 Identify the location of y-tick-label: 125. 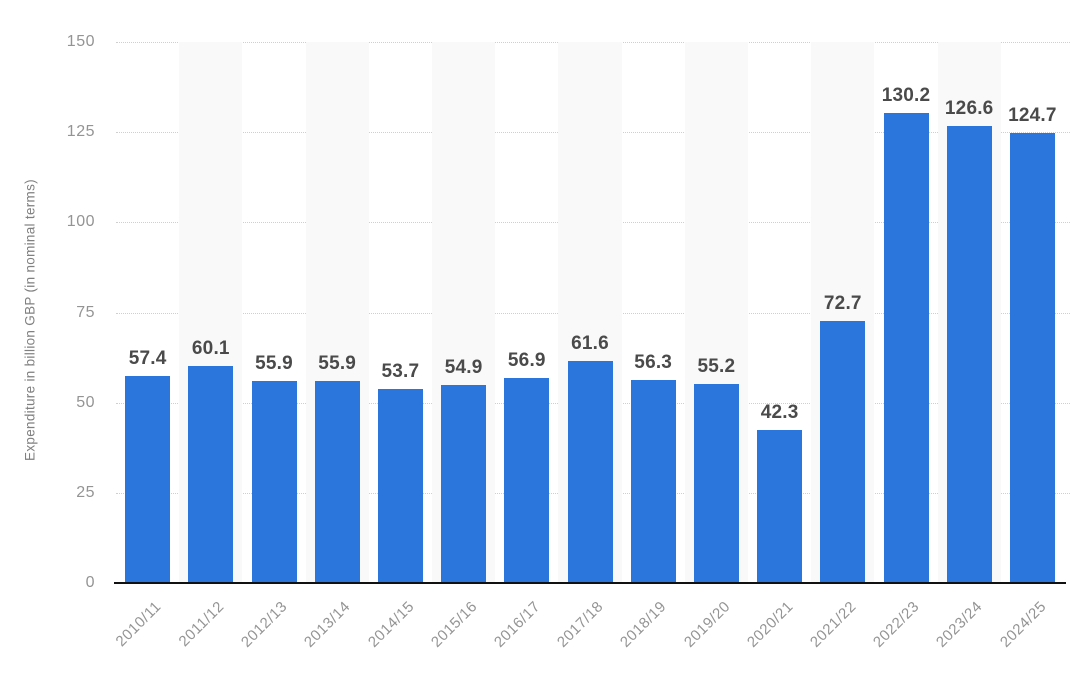
(80, 132).